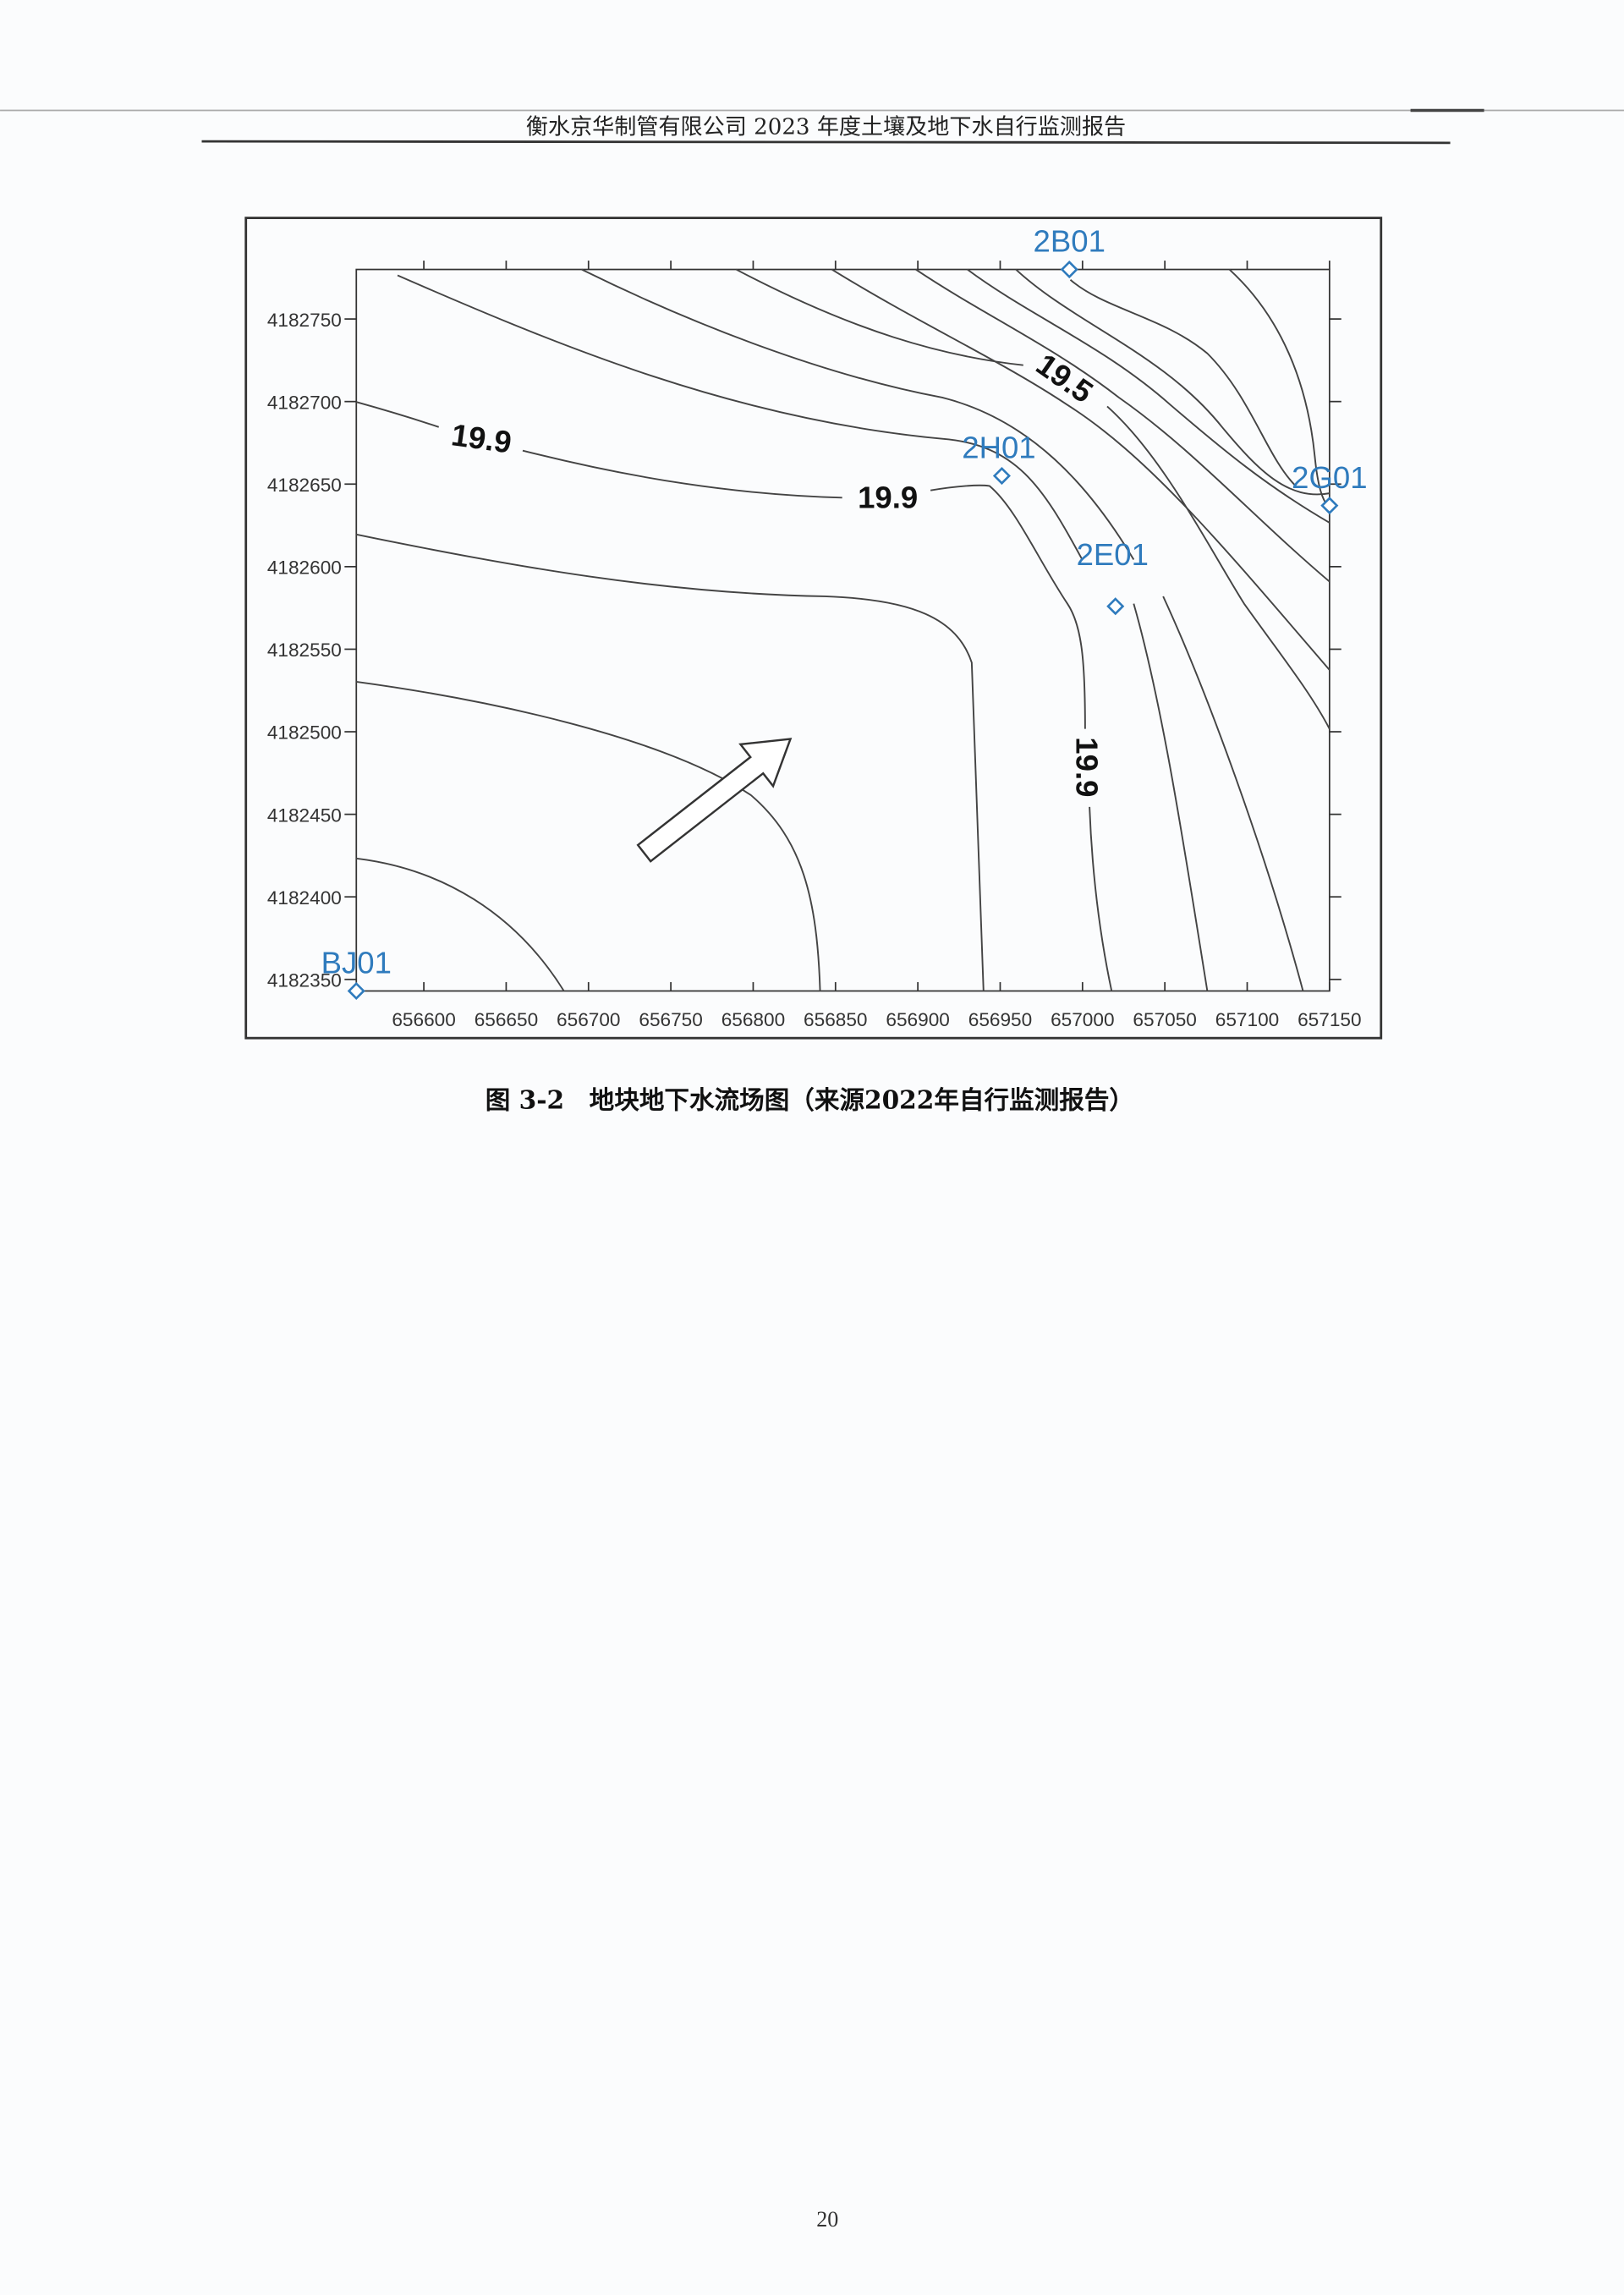 The width and height of the screenshot is (1624, 2295). I want to click on x-tick-label: 657000, so click(1082, 1020).